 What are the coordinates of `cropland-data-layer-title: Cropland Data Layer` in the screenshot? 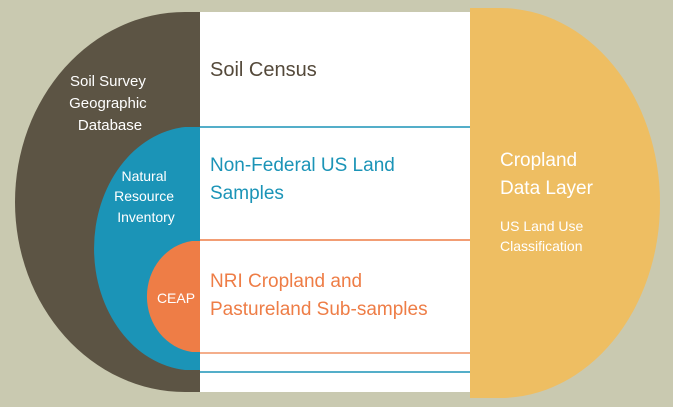 It's located at (547, 174).